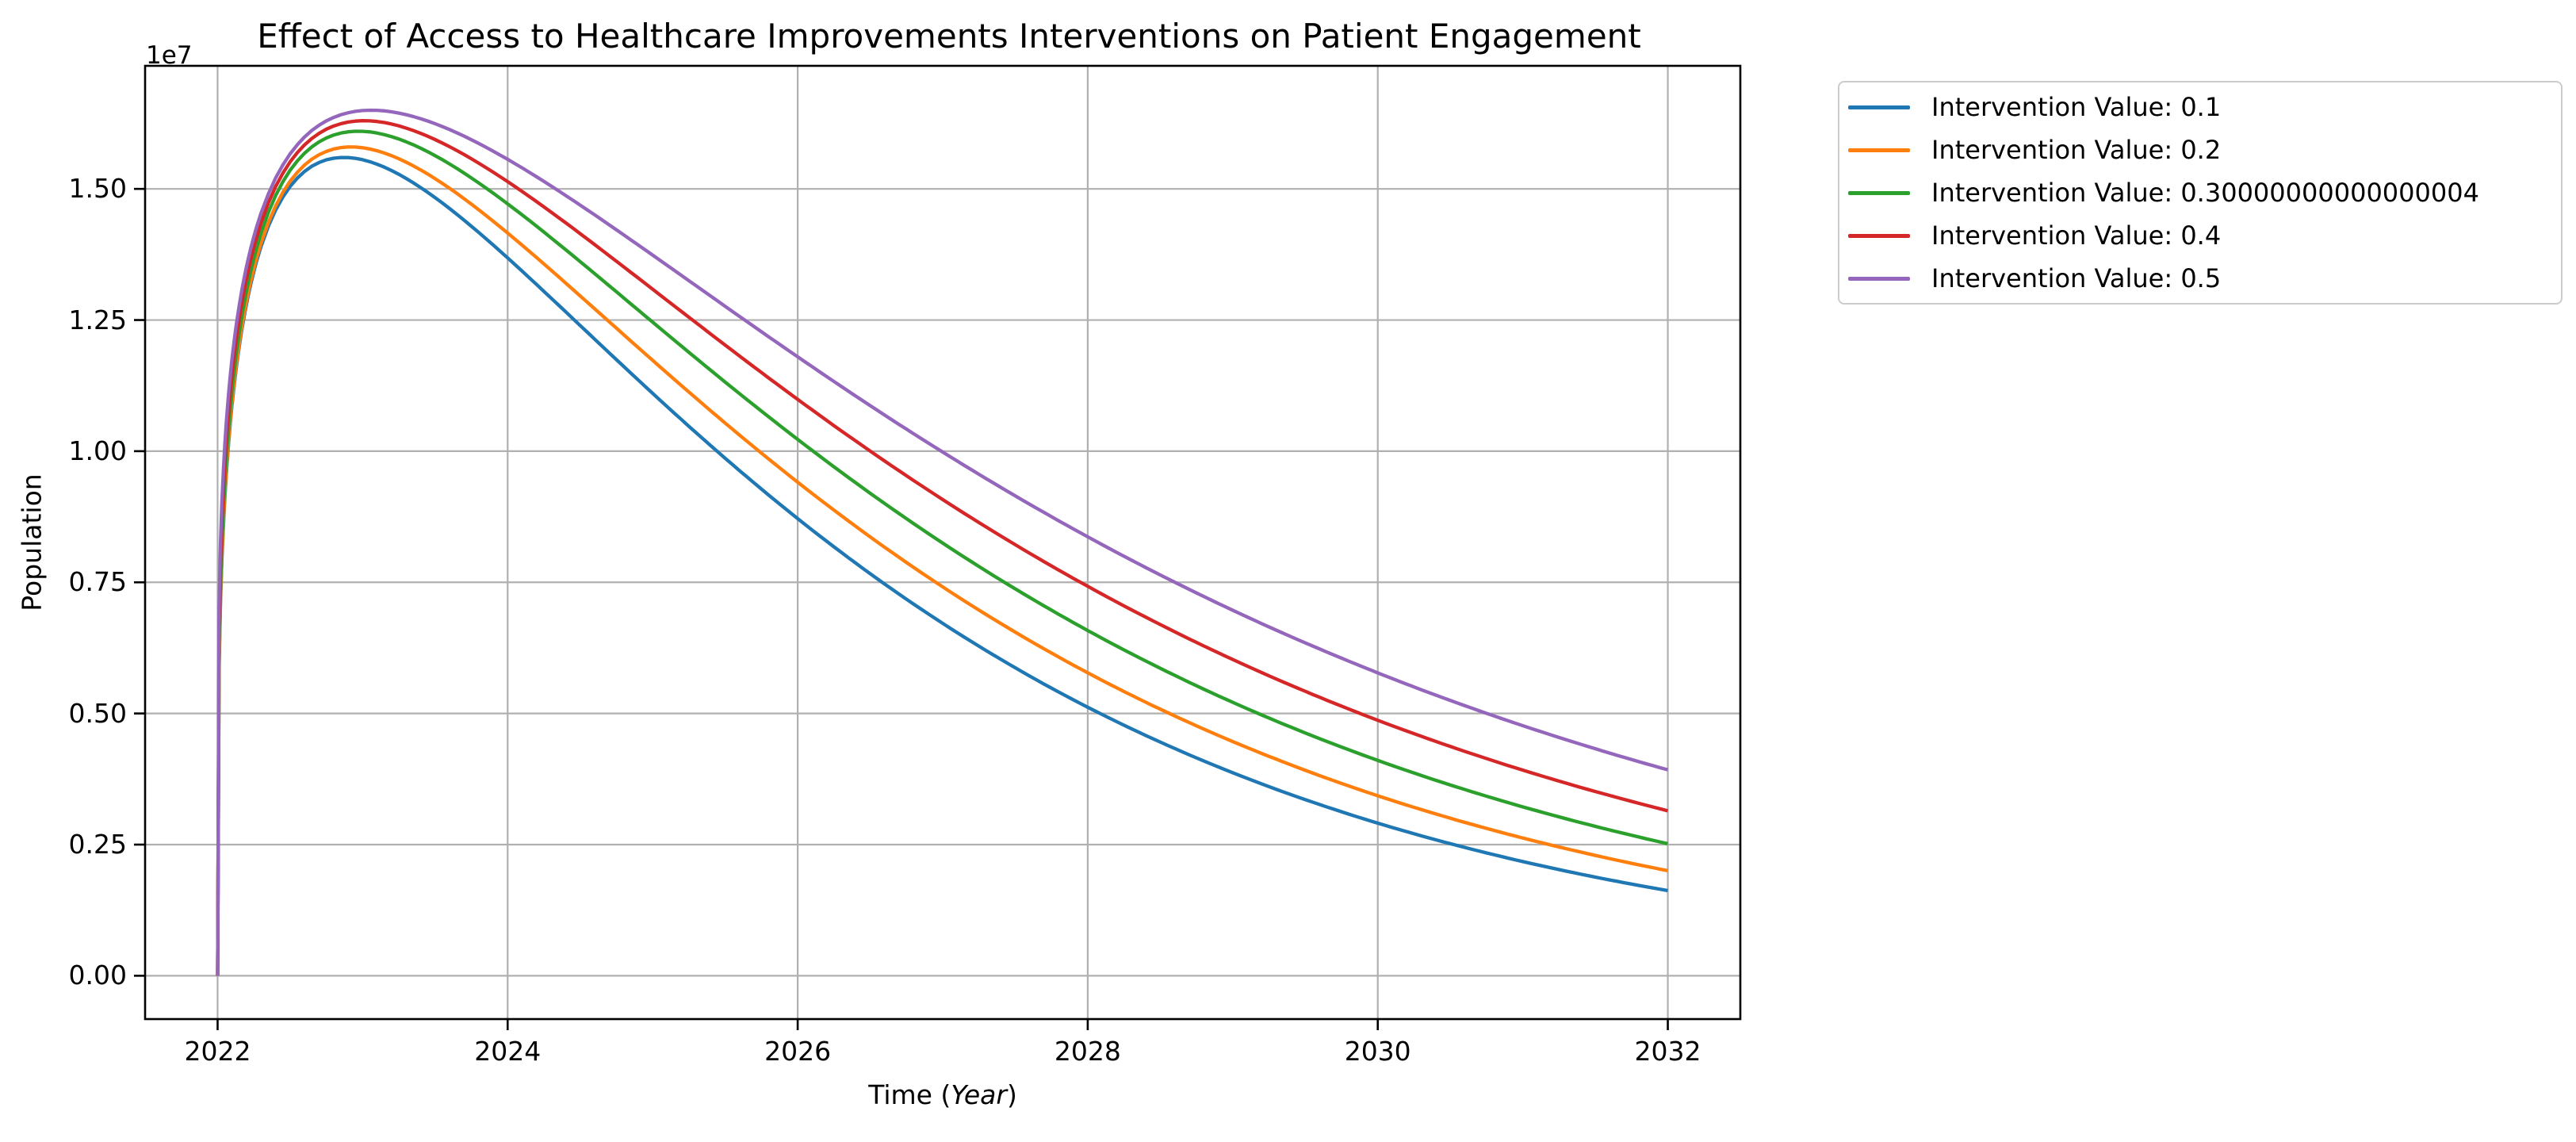 The height and width of the screenshot is (1142, 2576). I want to click on legend-entry: Intervention Value: 0.2, so click(2200, 149).